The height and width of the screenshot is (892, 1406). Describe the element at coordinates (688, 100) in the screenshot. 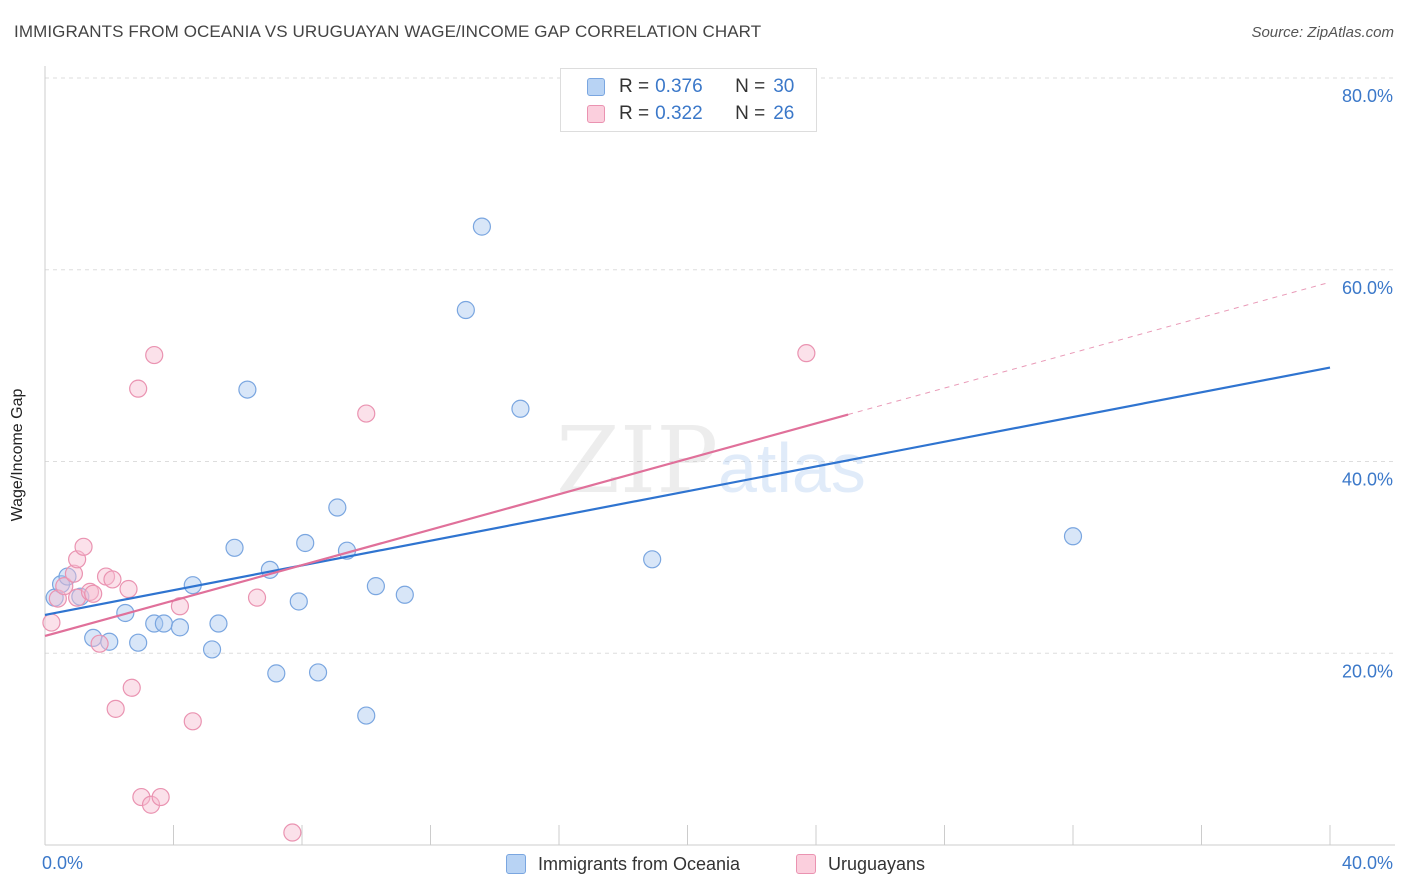

I see `correlation-legend: R = 0.376 N = 30 R = 0.322 N = 26` at that location.